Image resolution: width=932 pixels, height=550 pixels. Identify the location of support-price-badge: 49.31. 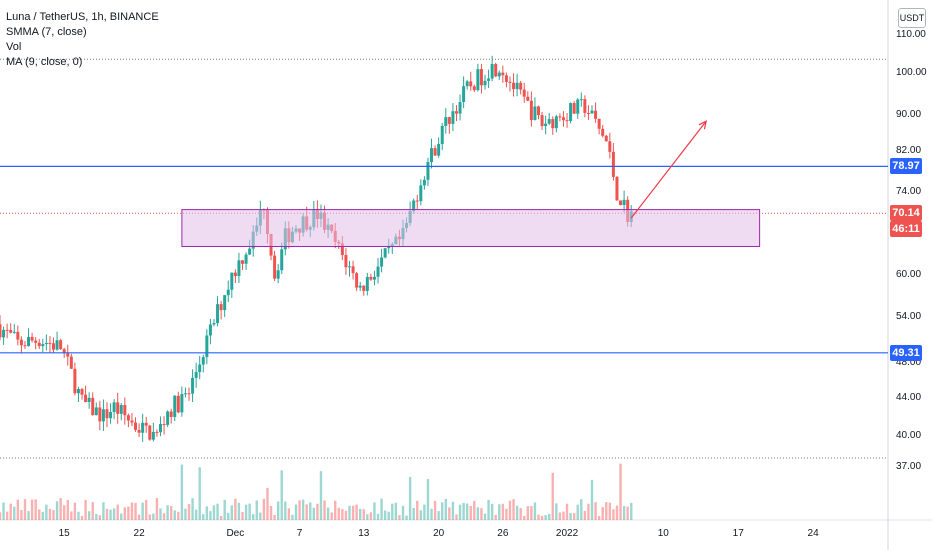
(906, 352).